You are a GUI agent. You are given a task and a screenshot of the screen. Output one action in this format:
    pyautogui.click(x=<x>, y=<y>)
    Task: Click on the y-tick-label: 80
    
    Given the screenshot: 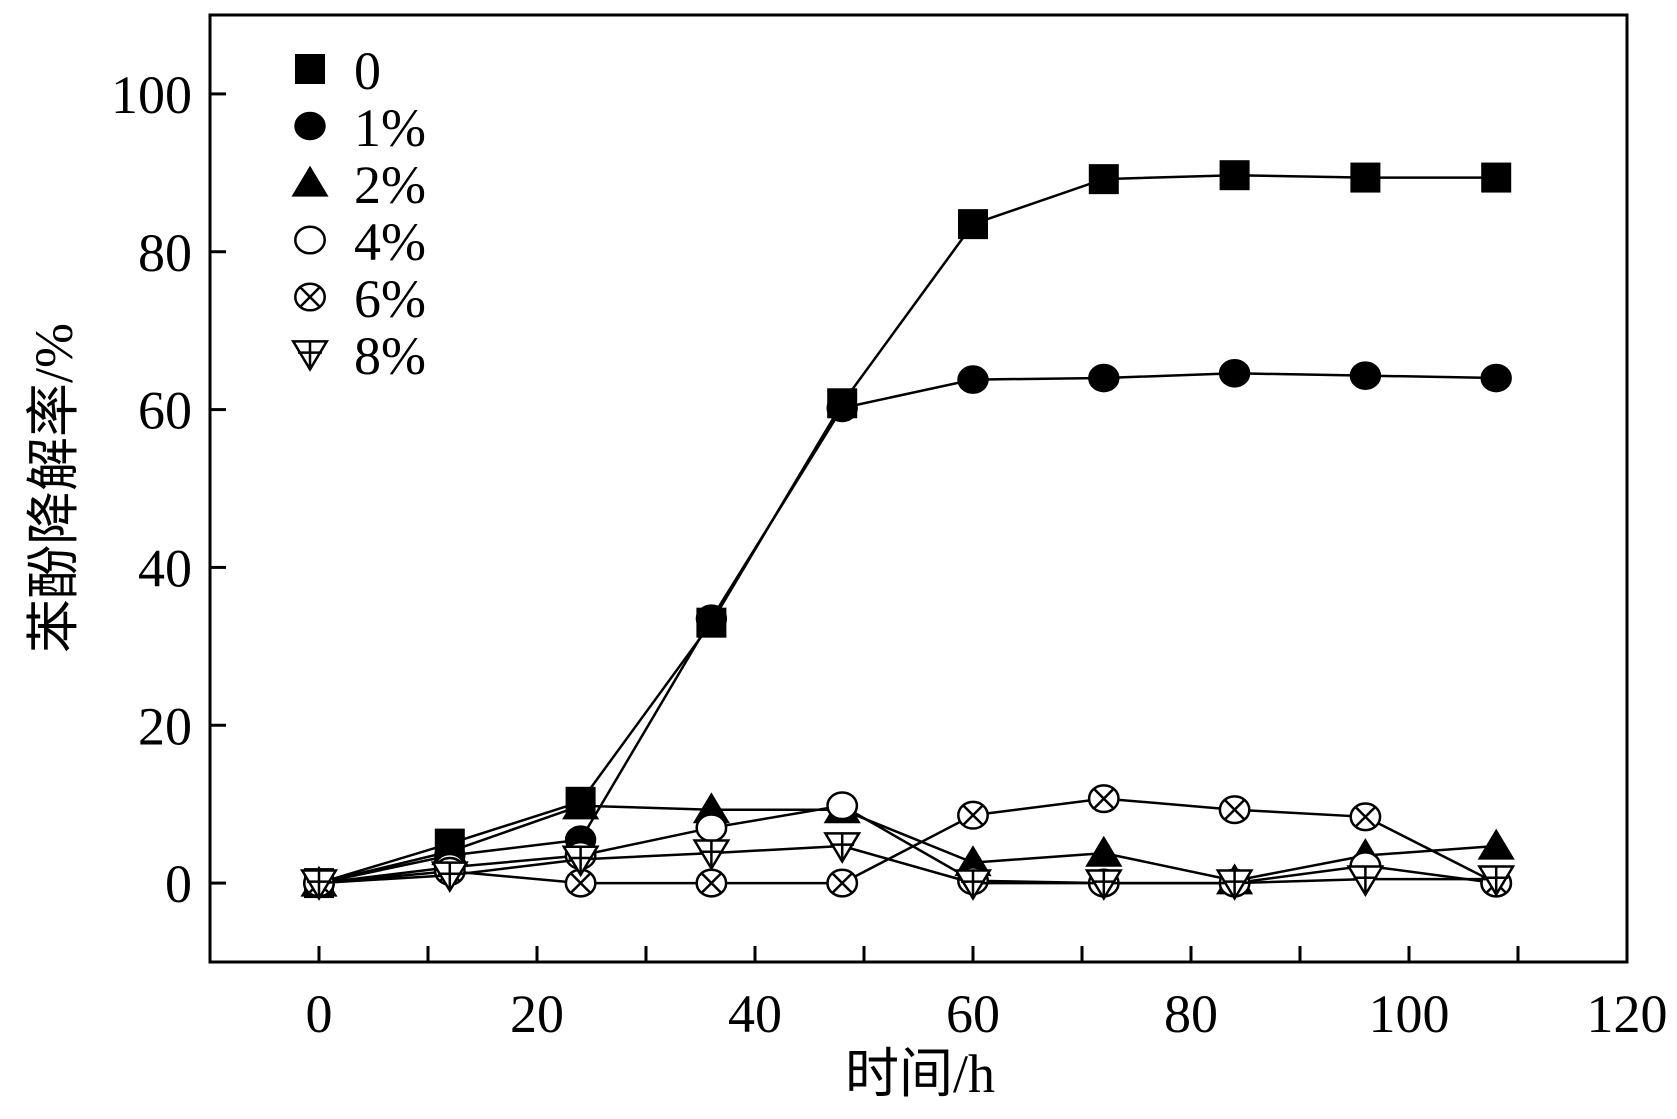 What is the action you would take?
    pyautogui.click(x=165, y=253)
    